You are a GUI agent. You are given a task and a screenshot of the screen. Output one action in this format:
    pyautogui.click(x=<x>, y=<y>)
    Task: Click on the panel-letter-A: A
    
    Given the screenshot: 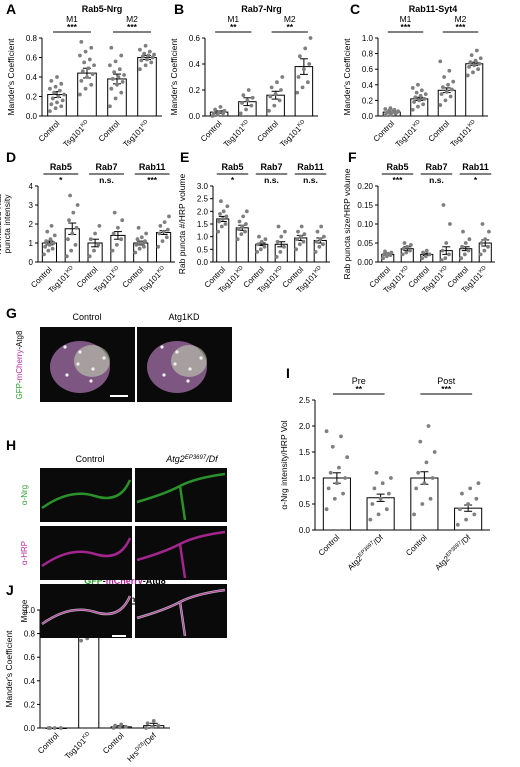 What is the action you would take?
    pyautogui.click(x=11, y=9)
    